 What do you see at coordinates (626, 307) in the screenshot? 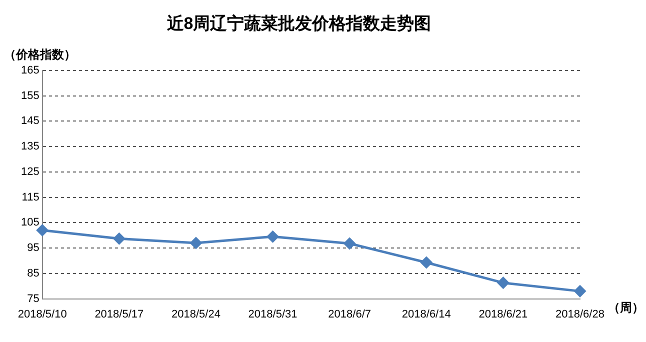
I see `x-axis-title: （周）` at bounding box center [626, 307].